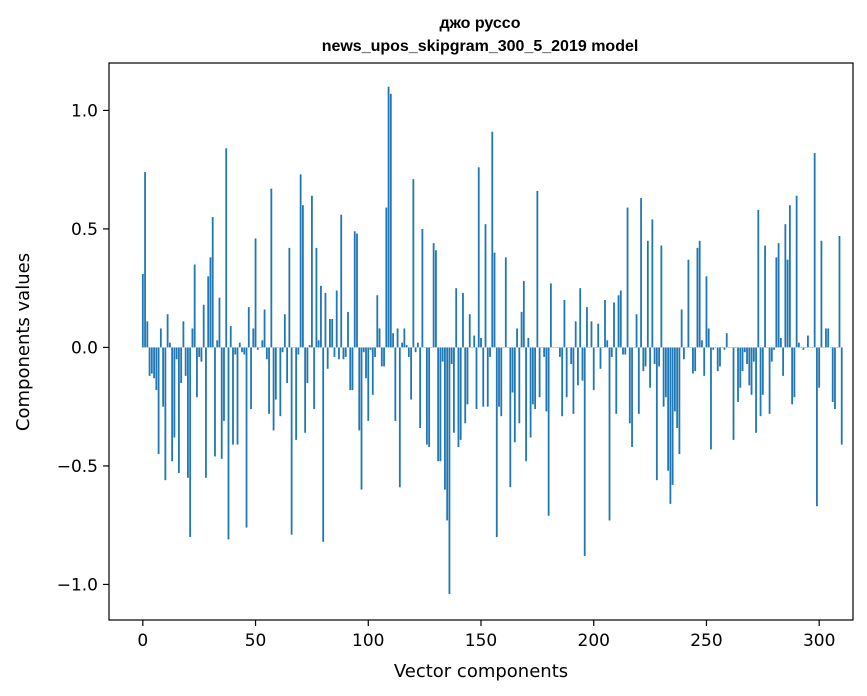 Image resolution: width=867 pixels, height=696 pixels. I want to click on x-tick-label: 300, so click(819, 641).